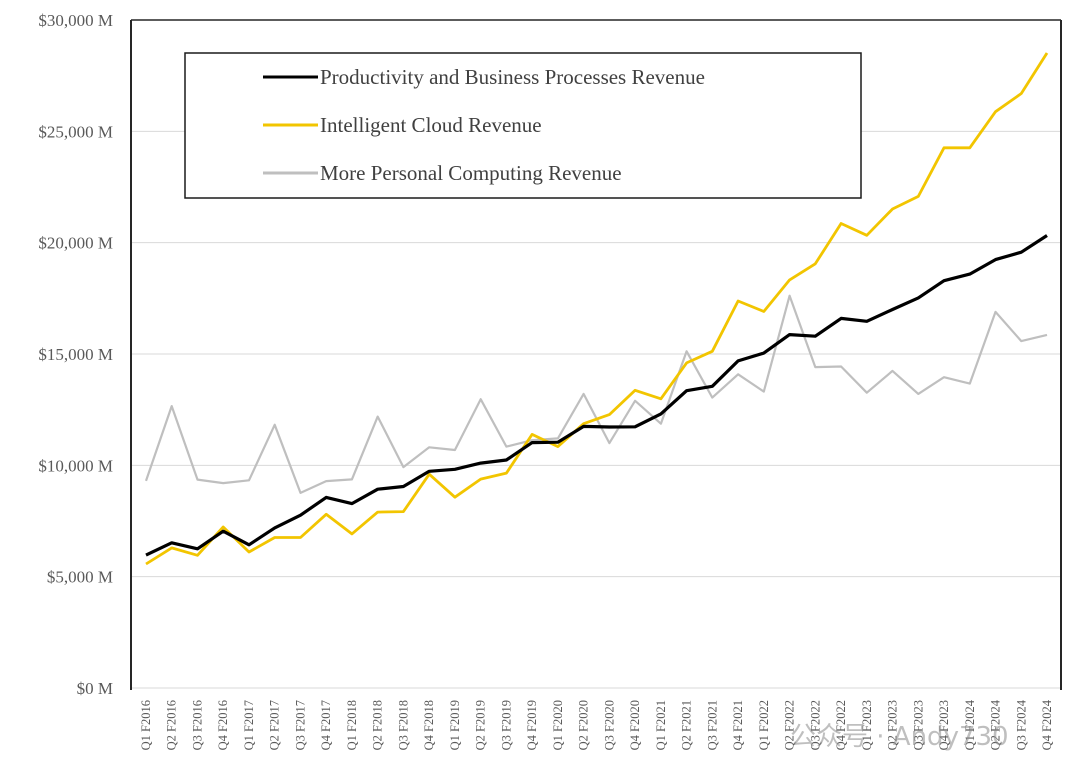 The width and height of the screenshot is (1080, 780). What do you see at coordinates (223, 725) in the screenshot?
I see `x-tick-label: Q4 F2016` at bounding box center [223, 725].